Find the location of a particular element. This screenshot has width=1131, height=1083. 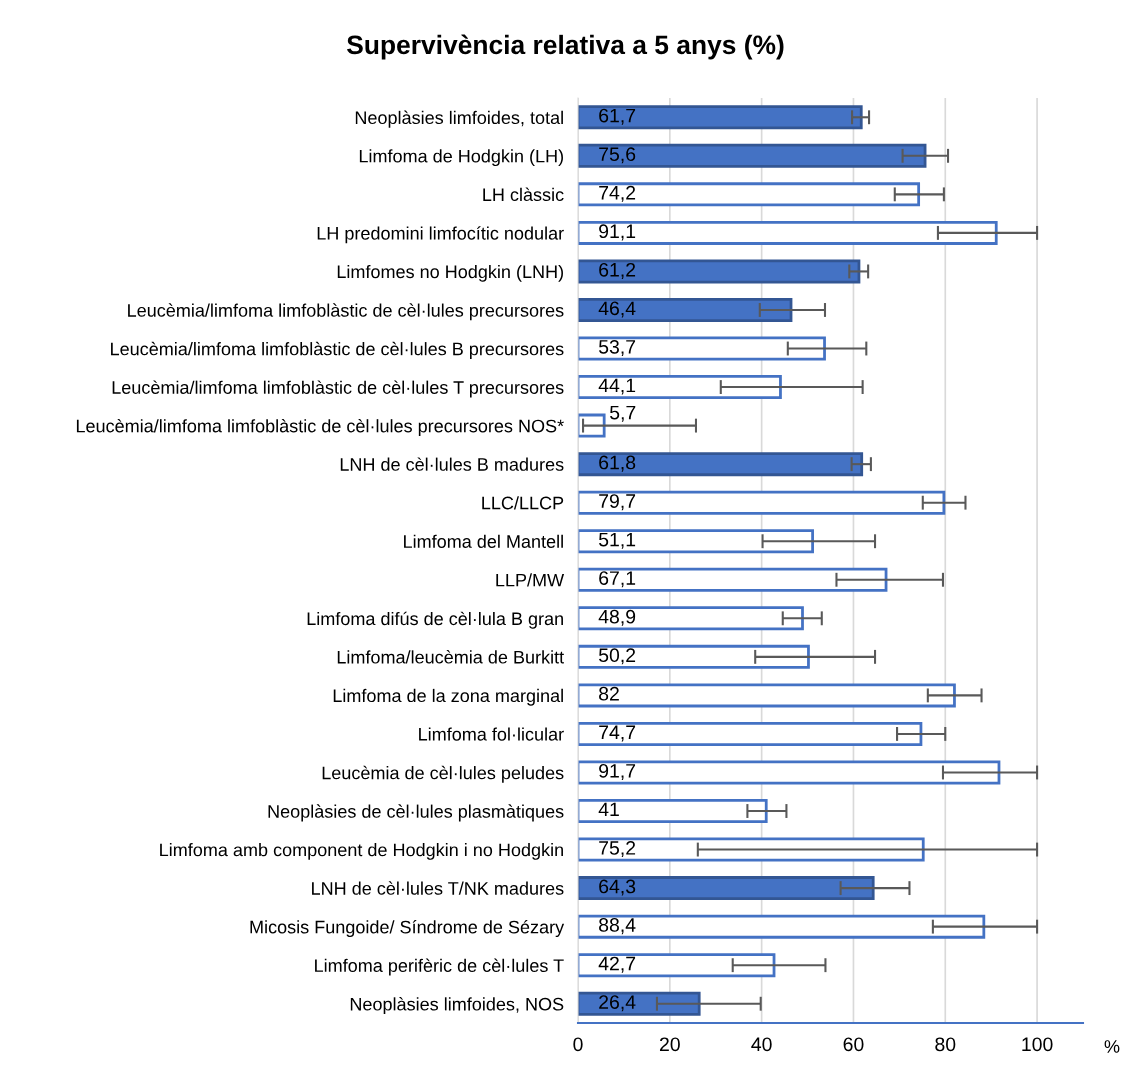

x-axis-title: % is located at coordinates (1112, 1046).